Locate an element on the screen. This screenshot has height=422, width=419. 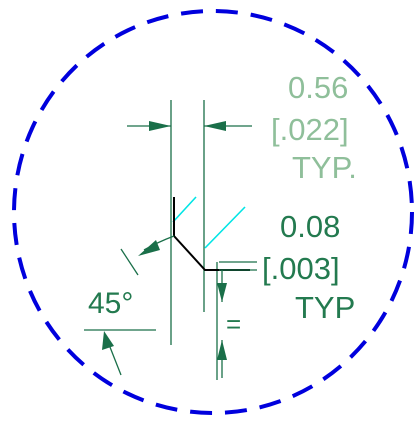
equal-mark: = is located at coordinates (234, 324).